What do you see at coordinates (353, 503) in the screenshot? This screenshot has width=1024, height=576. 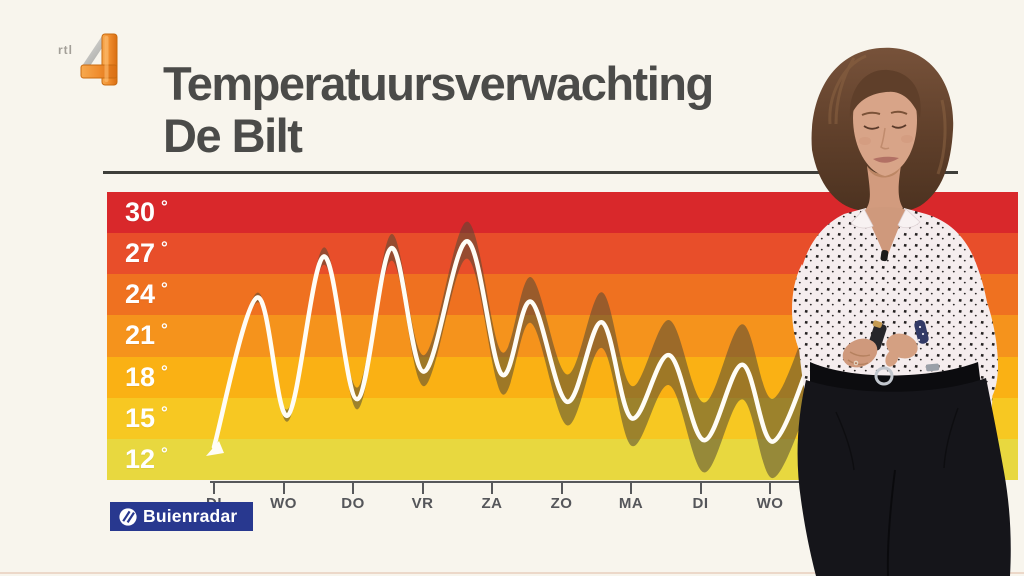 I see `x-label-do-2: DO` at bounding box center [353, 503].